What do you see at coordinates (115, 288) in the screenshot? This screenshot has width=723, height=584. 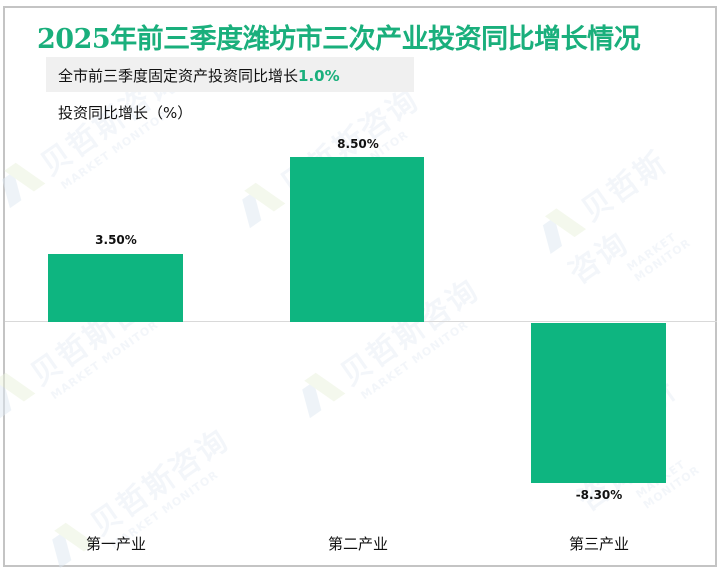 I see `bar-primary-industry` at bounding box center [115, 288].